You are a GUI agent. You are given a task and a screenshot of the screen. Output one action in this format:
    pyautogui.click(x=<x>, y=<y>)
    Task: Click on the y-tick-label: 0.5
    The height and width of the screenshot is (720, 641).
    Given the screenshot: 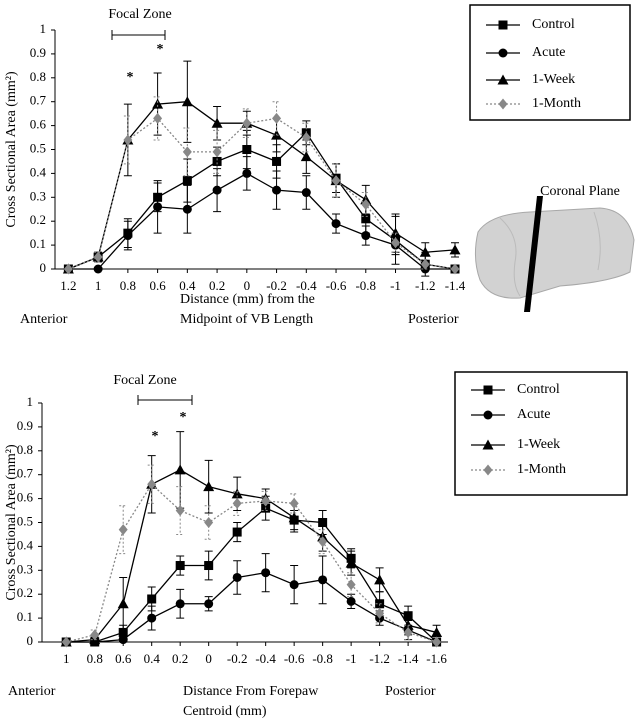 What is the action you would take?
    pyautogui.click(x=25, y=520)
    